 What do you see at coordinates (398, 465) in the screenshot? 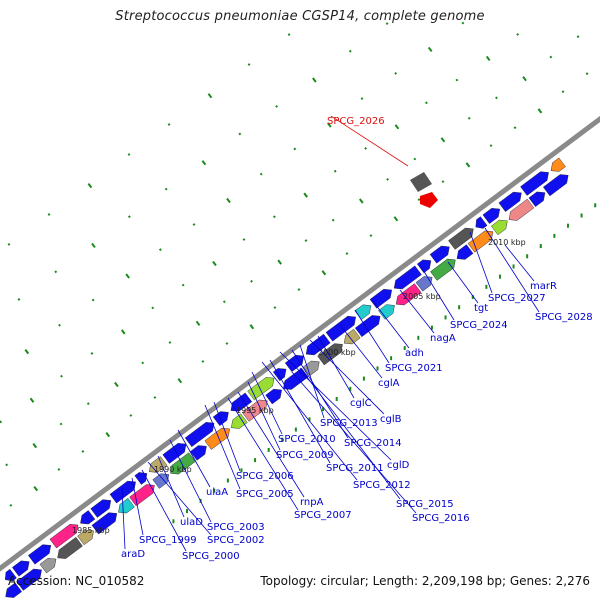
I see `gene-label: cglD` at bounding box center [398, 465].